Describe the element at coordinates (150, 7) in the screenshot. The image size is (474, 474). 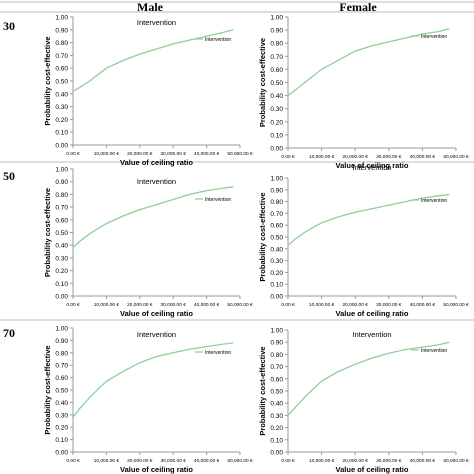
I see `column-header-male: Male` at that location.